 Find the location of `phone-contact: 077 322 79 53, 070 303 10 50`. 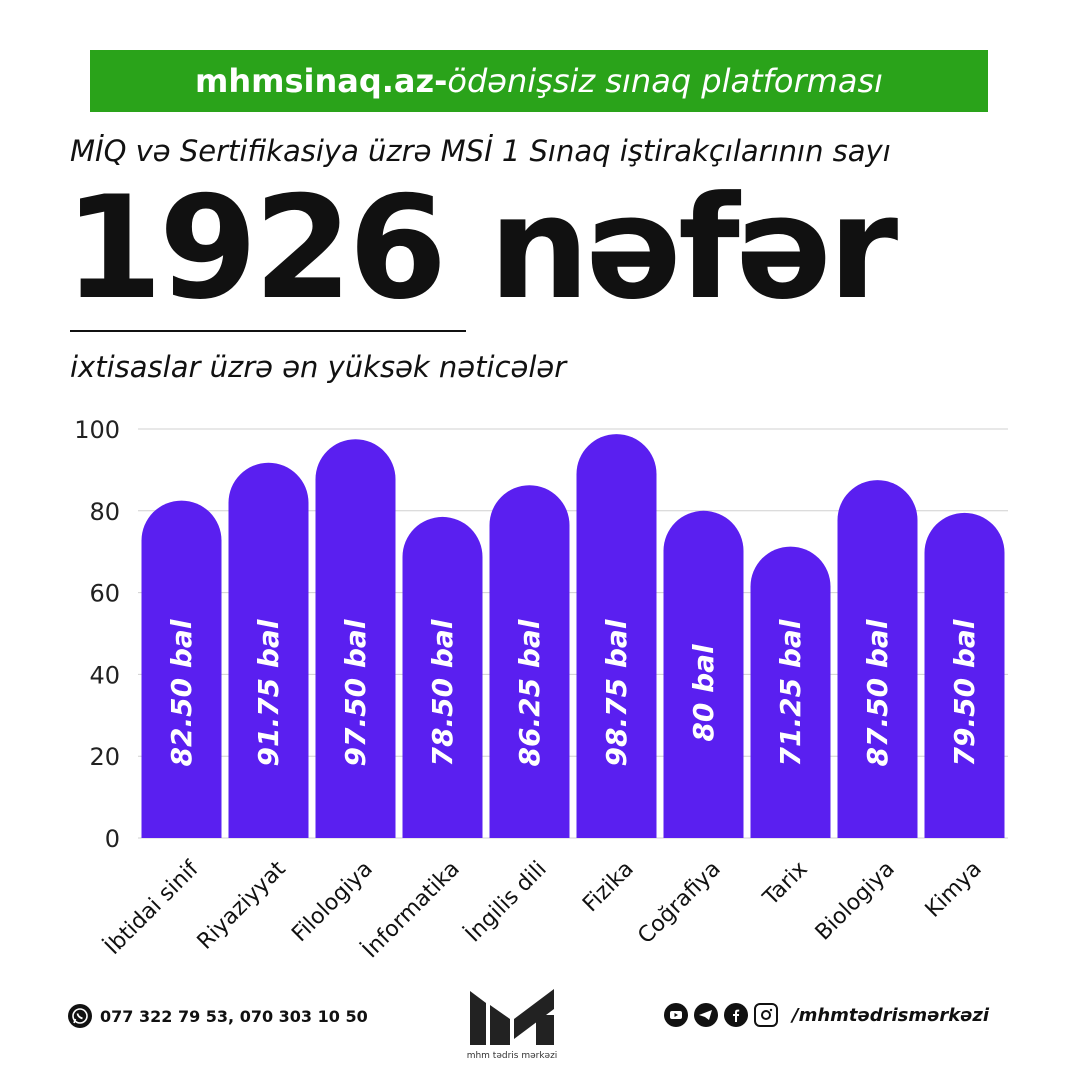

phone-contact: 077 322 79 53, 070 303 10 50 is located at coordinates (218, 1016).